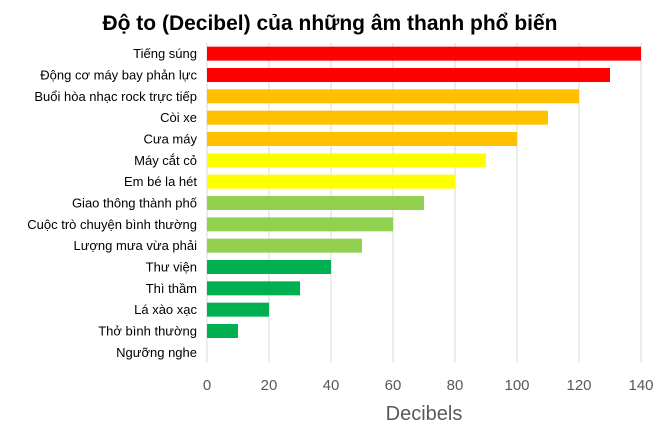  Describe the element at coordinates (171, 288) in the screenshot. I see `category-label: Thì thầm` at that location.